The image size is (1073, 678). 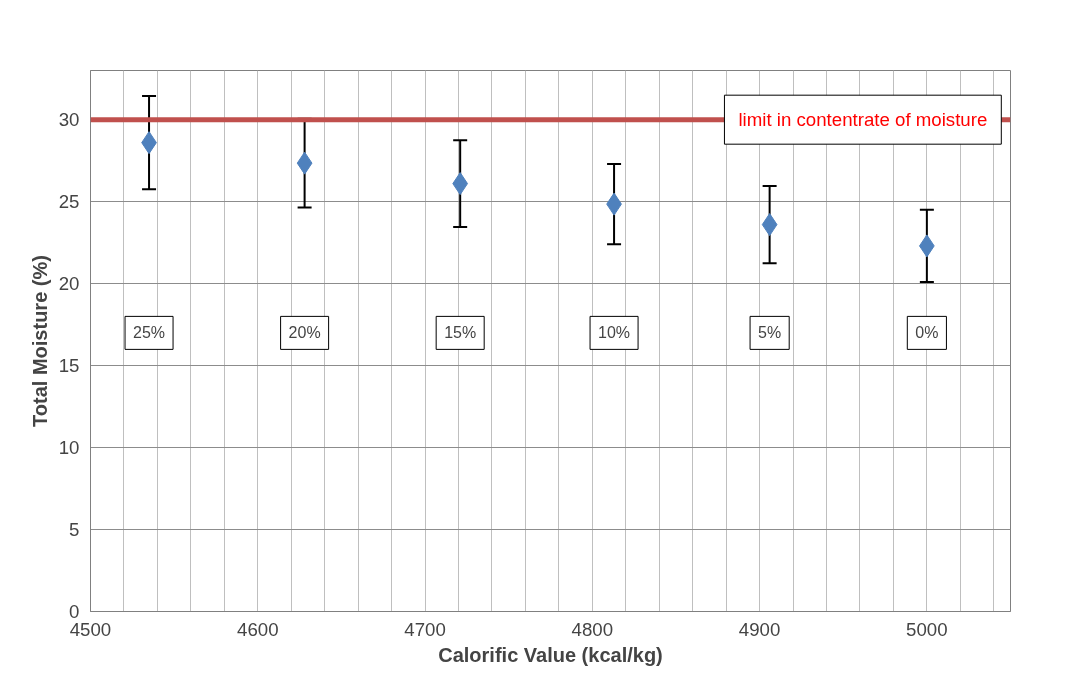 I want to click on x-axis-title: Calorific Value (kcal/kg), so click(x=550, y=654).